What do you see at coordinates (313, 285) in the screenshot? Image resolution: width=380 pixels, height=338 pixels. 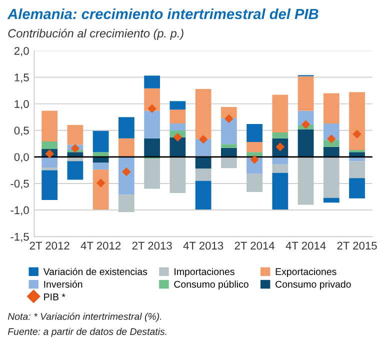 I see `legend-label: Consumo privado` at bounding box center [313, 285].